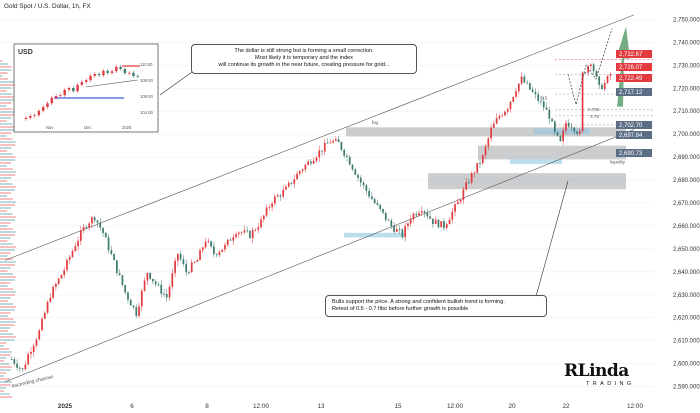  Describe the element at coordinates (146, 64) in the screenshot. I see `inset-y-label: 110.00` at that location.